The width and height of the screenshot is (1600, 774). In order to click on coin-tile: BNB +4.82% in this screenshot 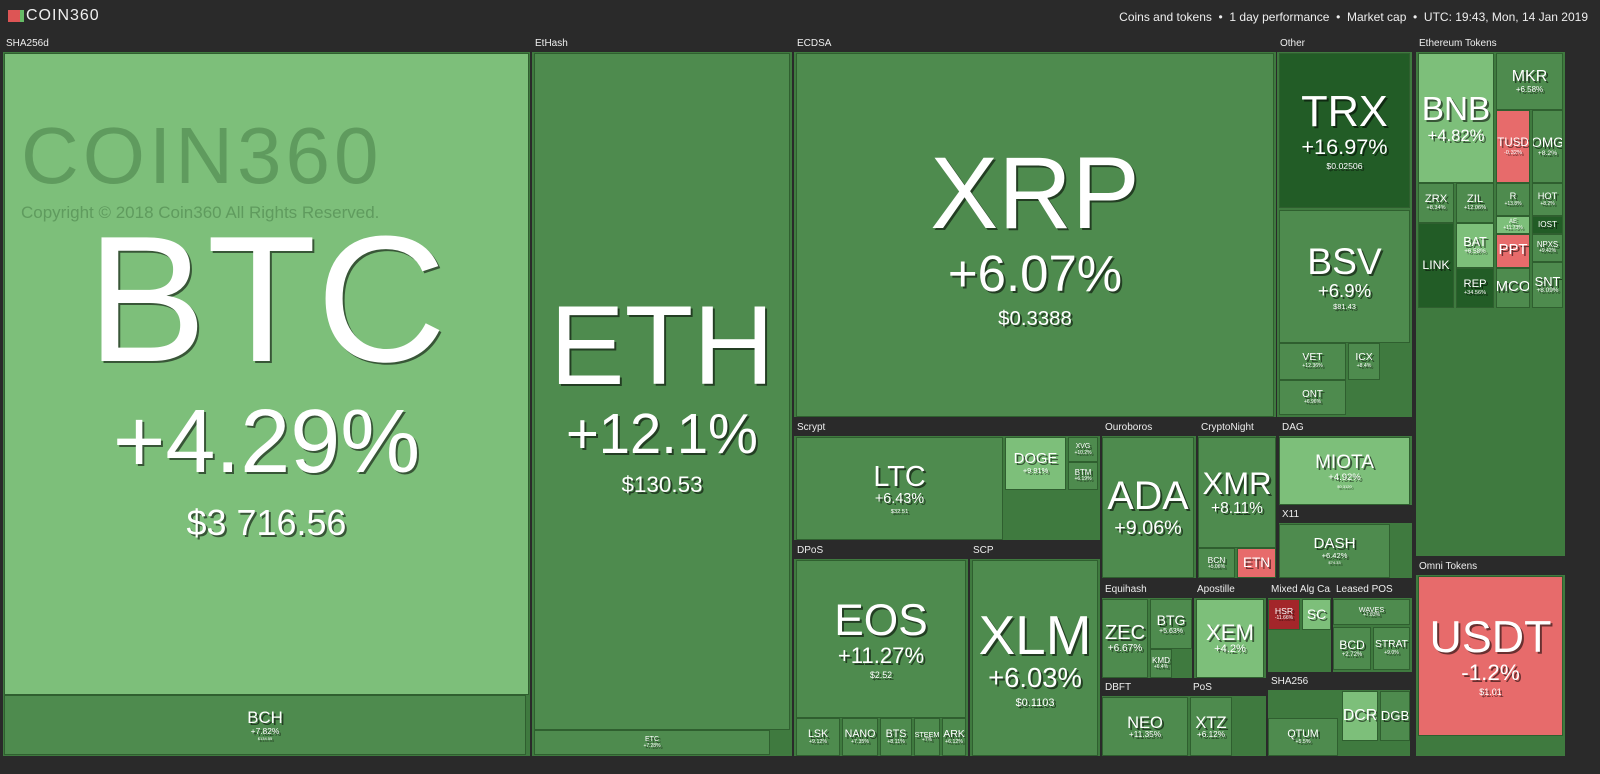, I will do `click(1456, 118)`.